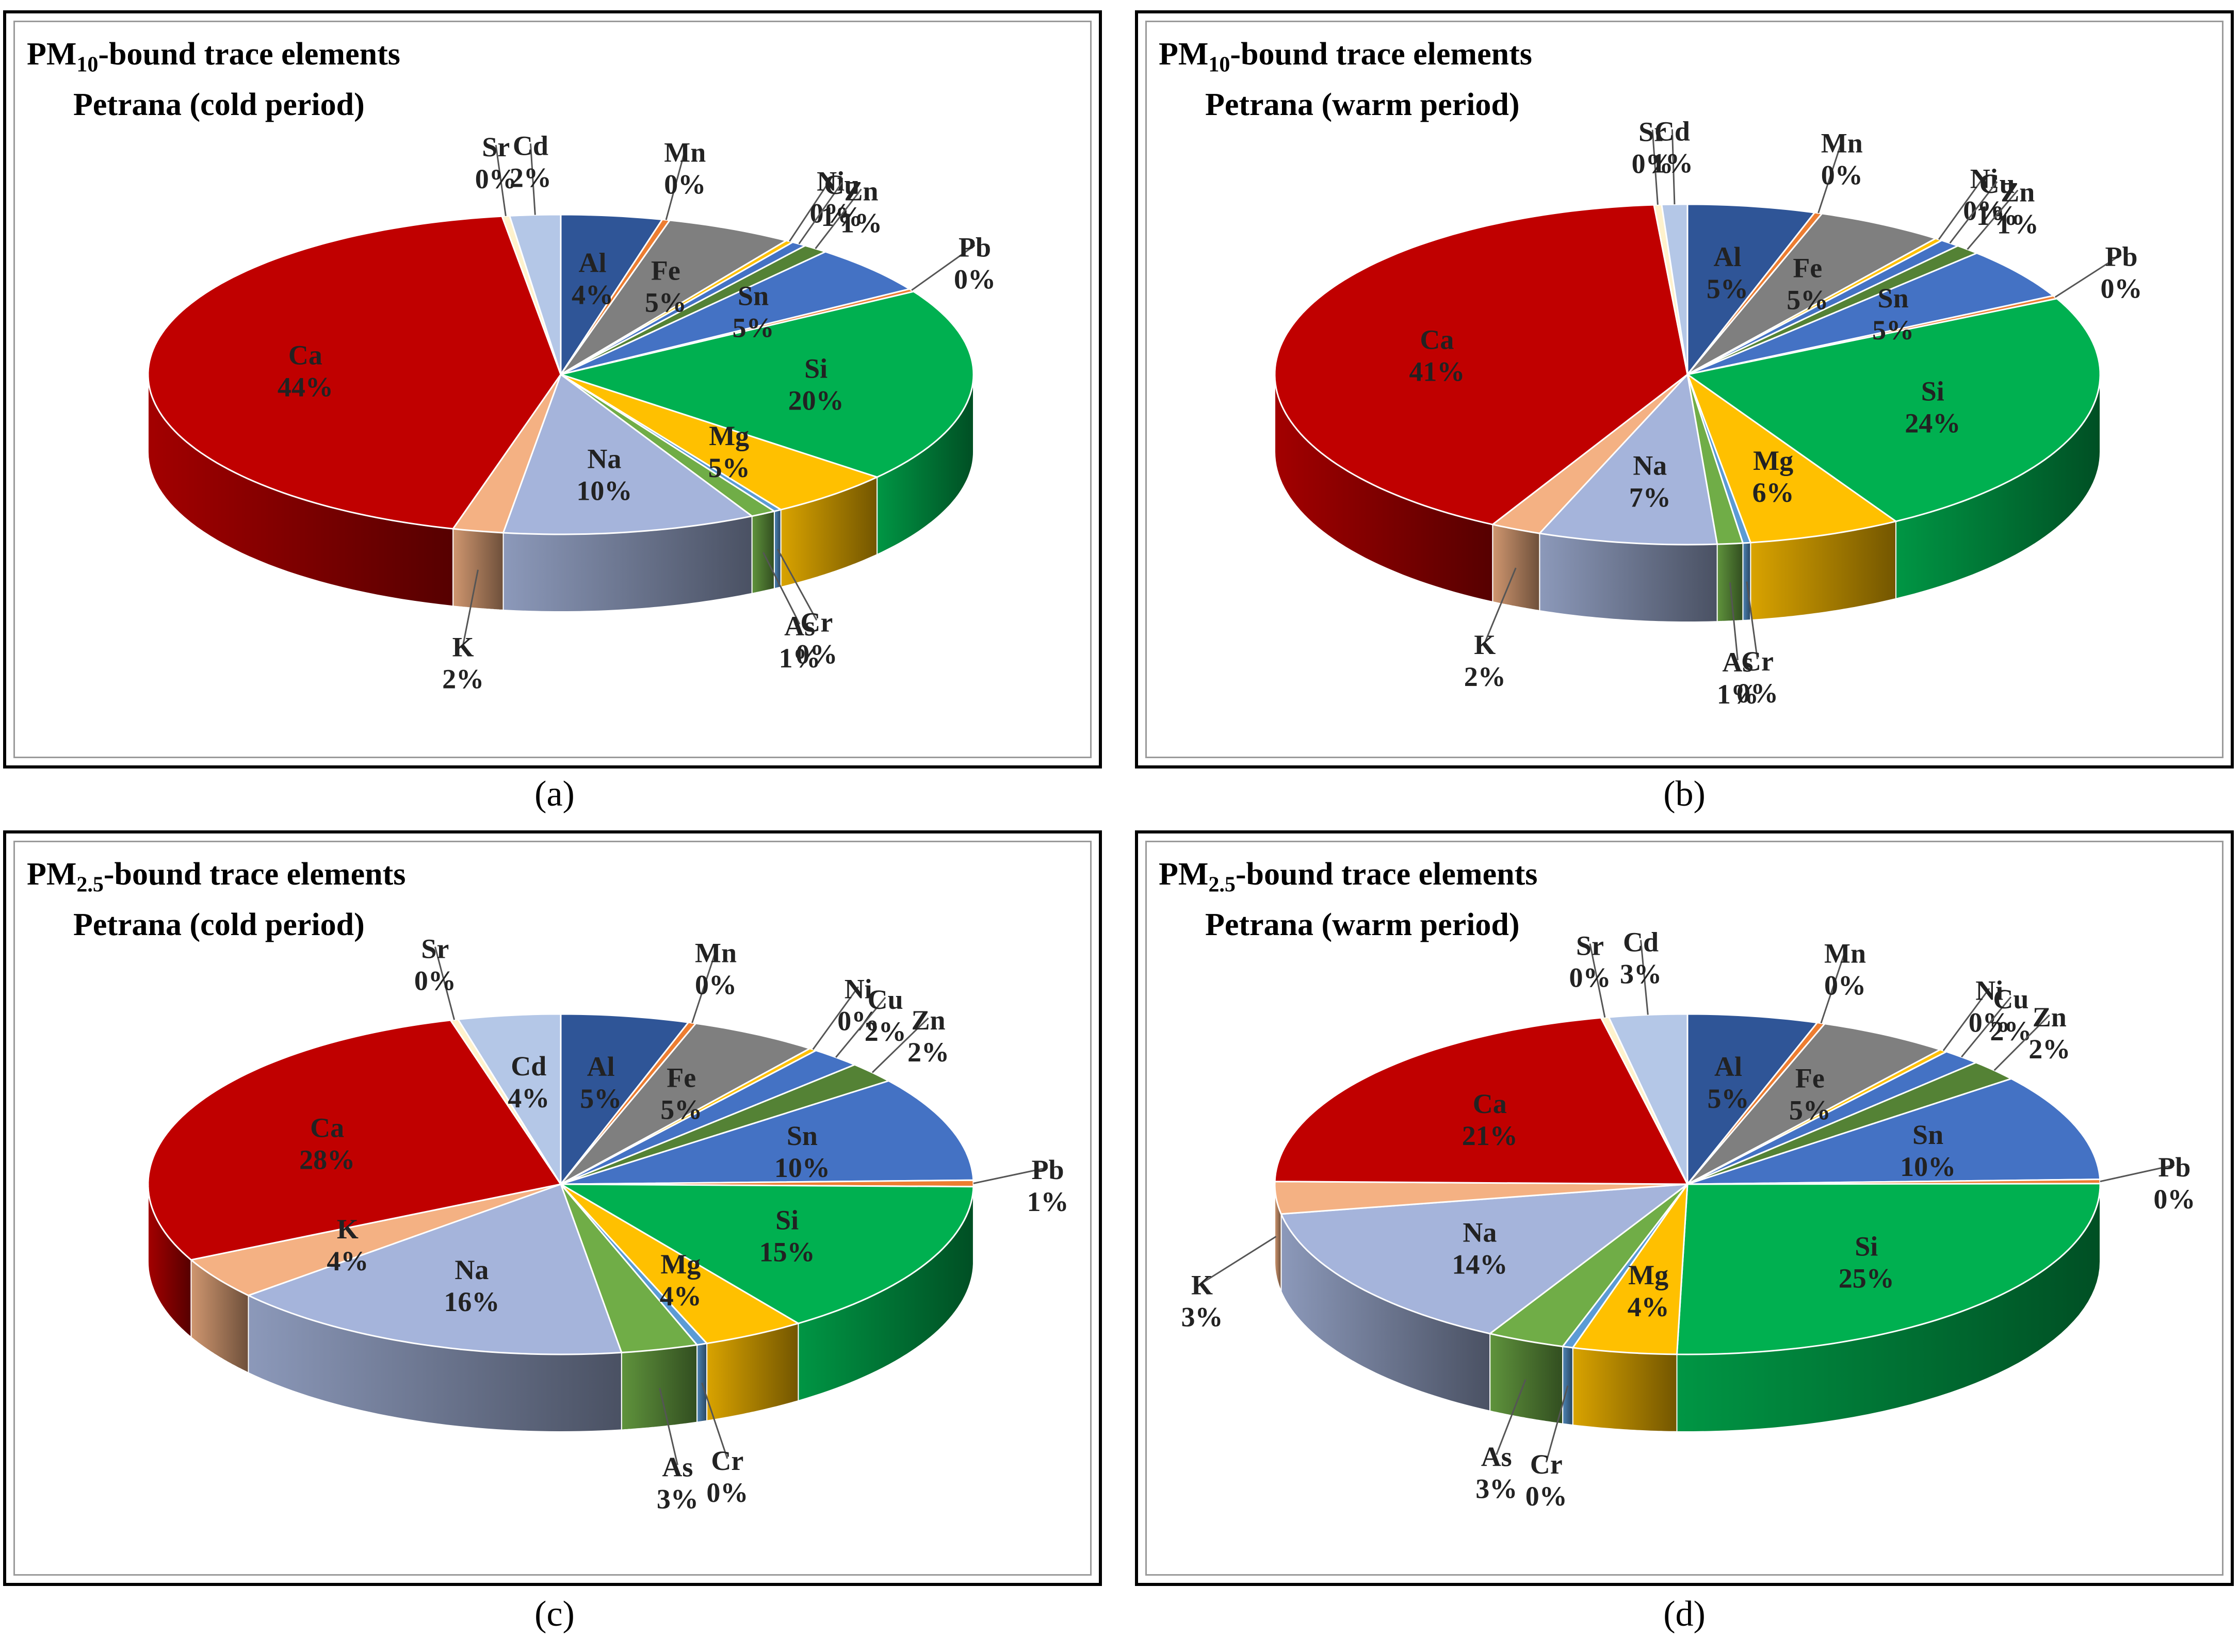  I want to click on chart-subtitle-c: Petrana (cold period), so click(219, 925).